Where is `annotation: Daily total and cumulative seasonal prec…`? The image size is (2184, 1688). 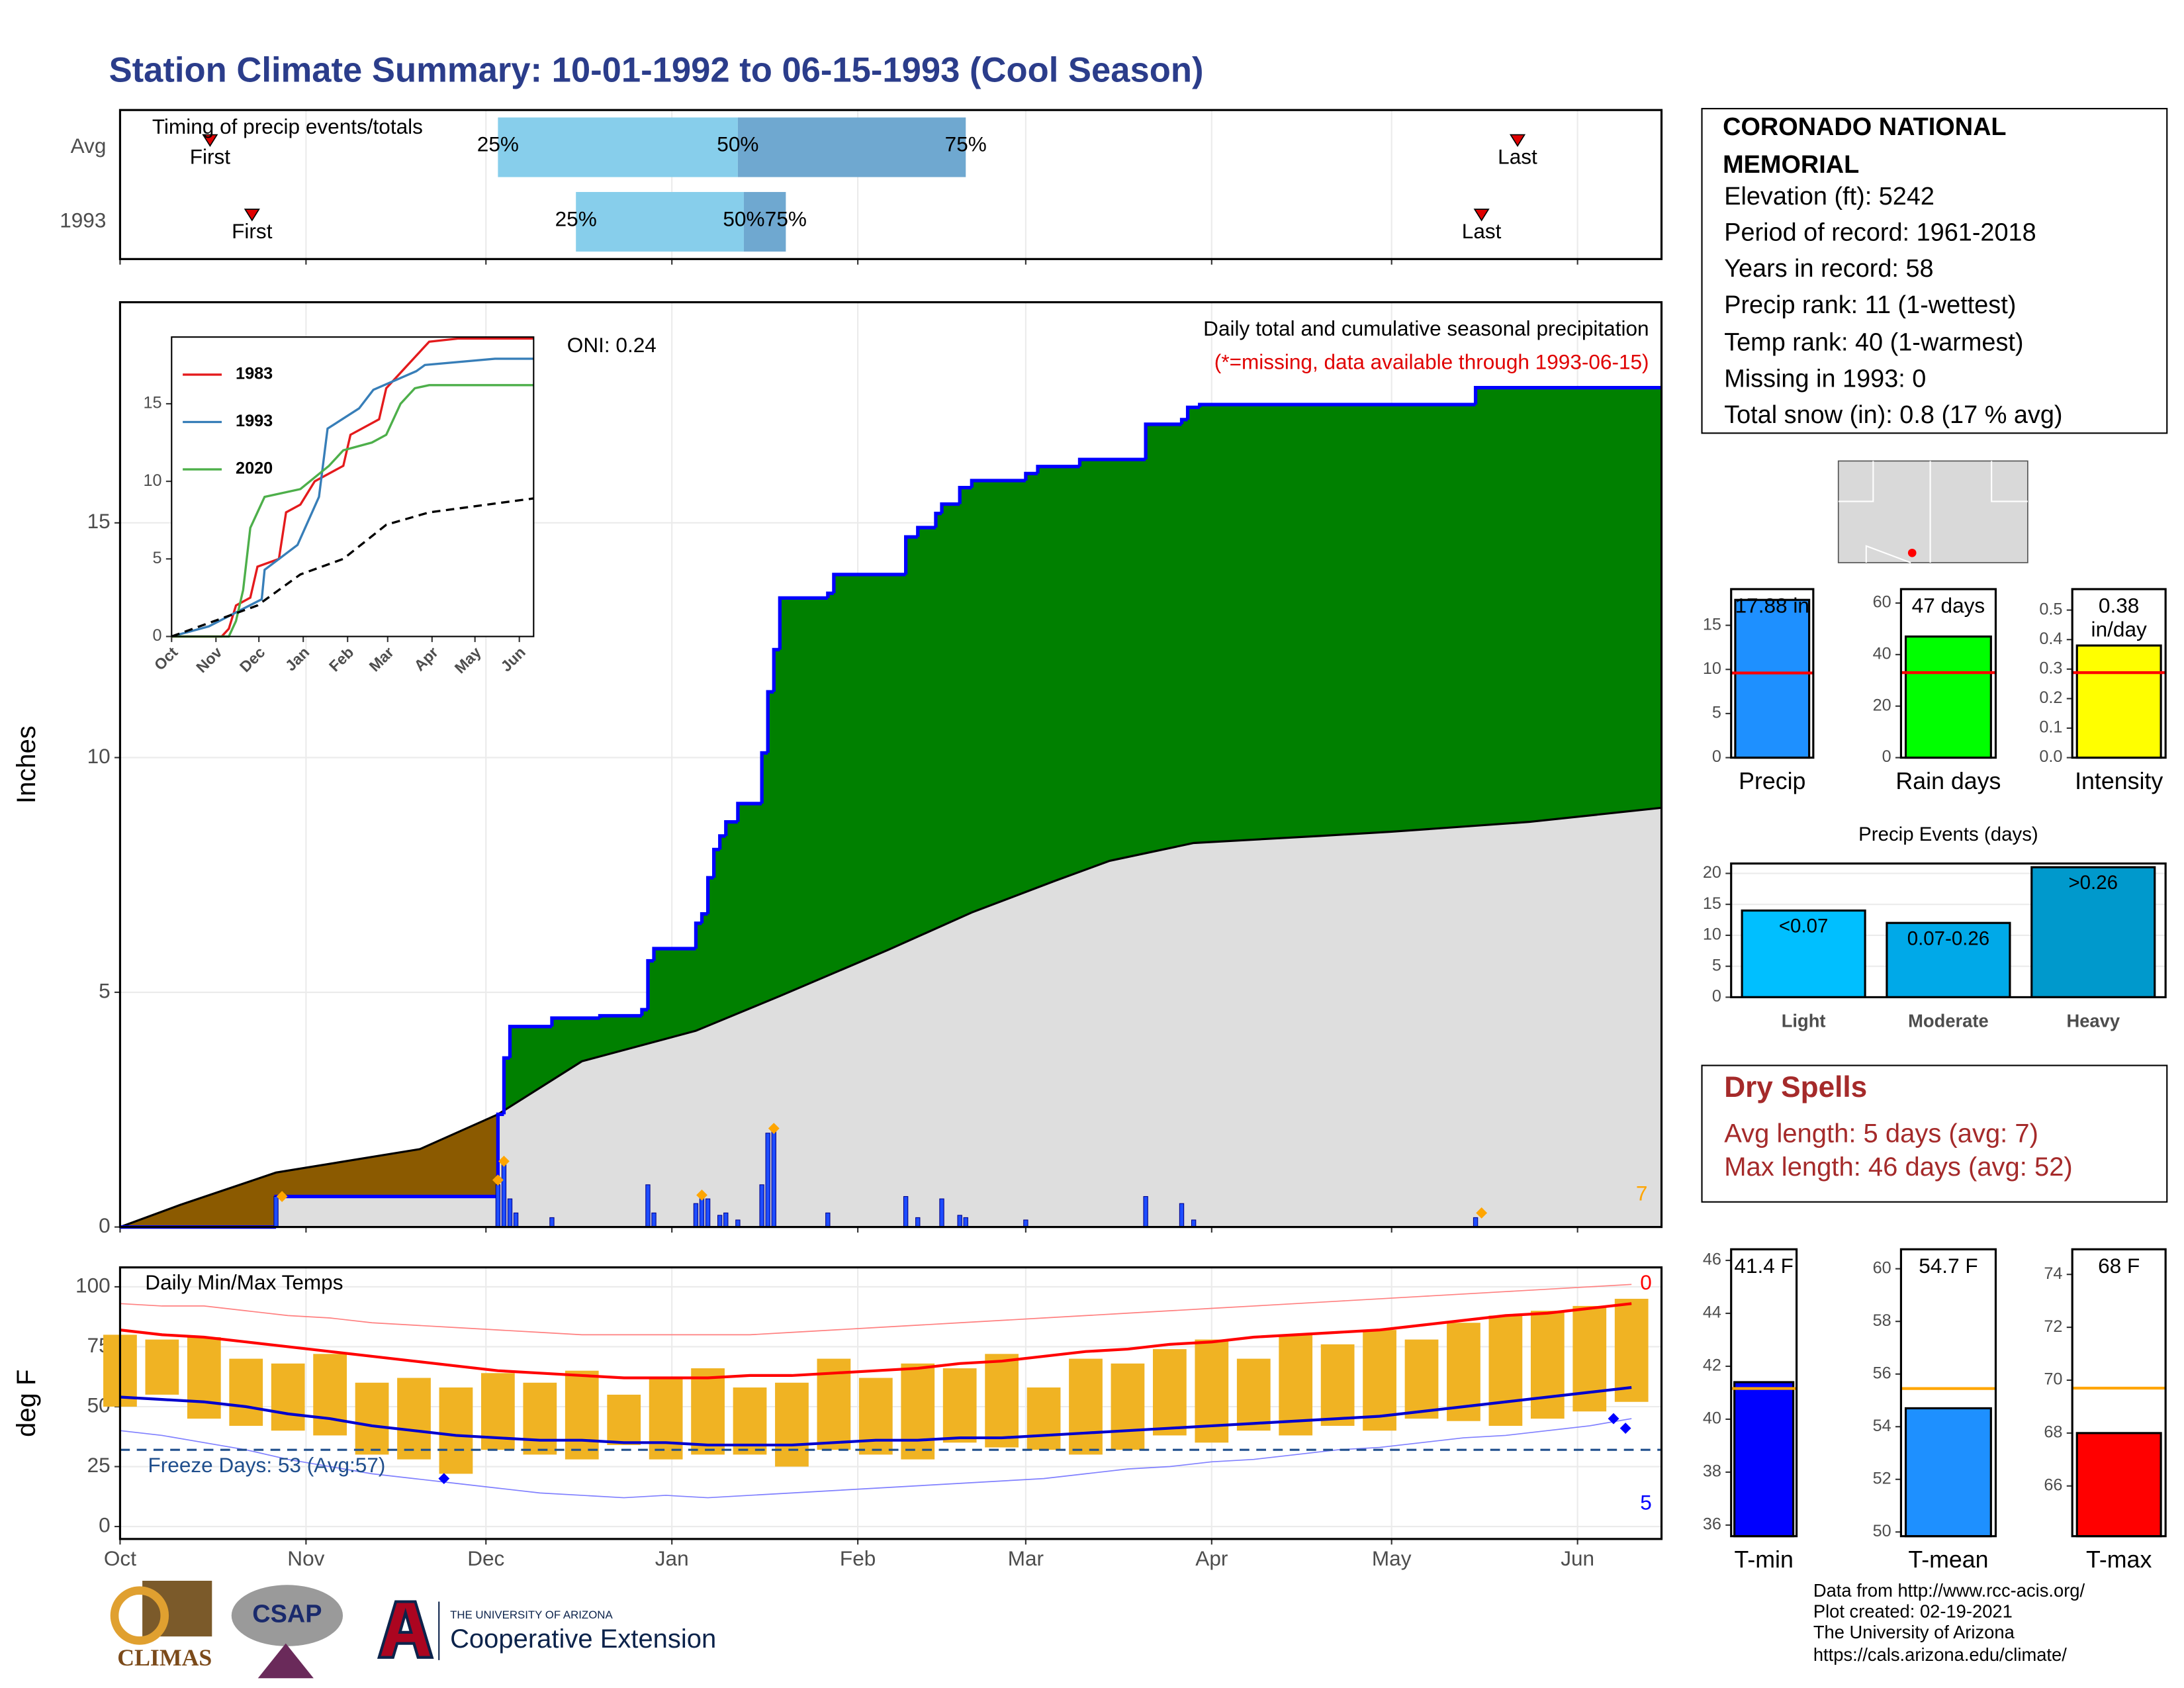 annotation: Daily total and cumulative seasonal prec… is located at coordinates (1426, 328).